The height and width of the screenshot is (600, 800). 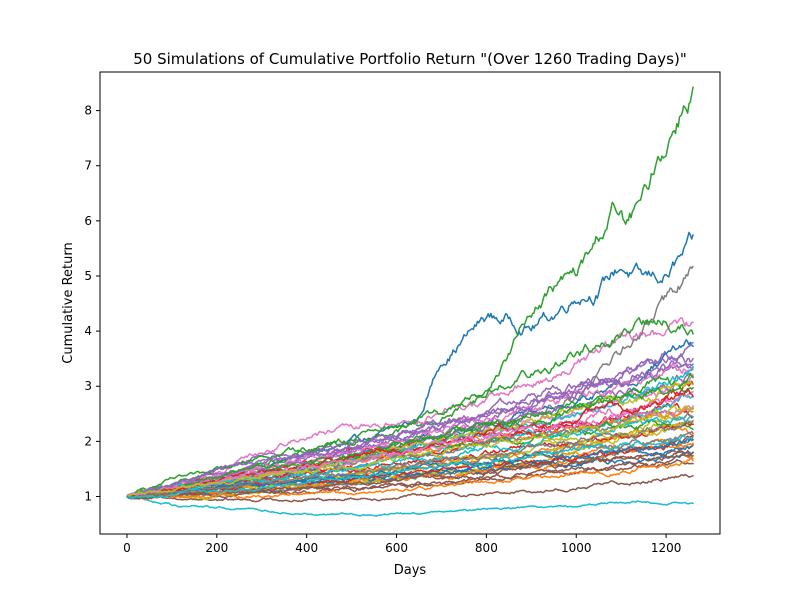 I want to click on y-tick-label: 1, so click(x=88, y=497).